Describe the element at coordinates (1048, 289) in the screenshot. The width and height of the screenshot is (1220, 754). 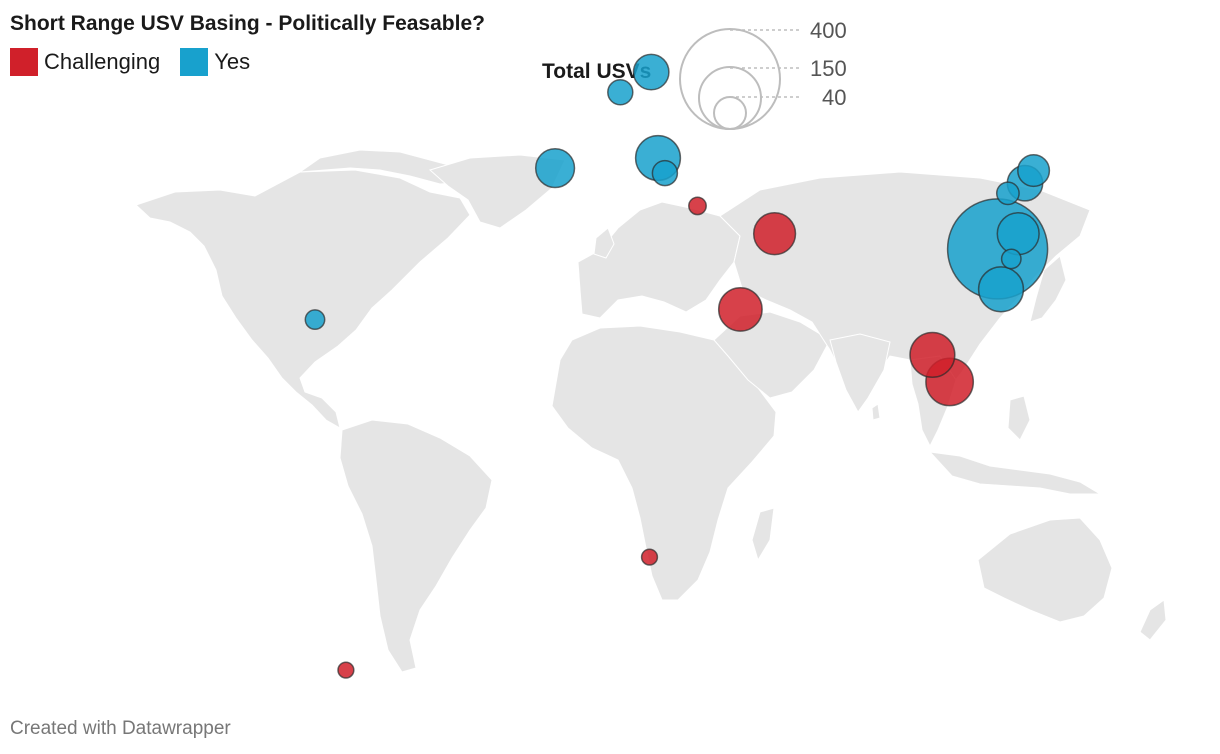
I see `land-japan` at that location.